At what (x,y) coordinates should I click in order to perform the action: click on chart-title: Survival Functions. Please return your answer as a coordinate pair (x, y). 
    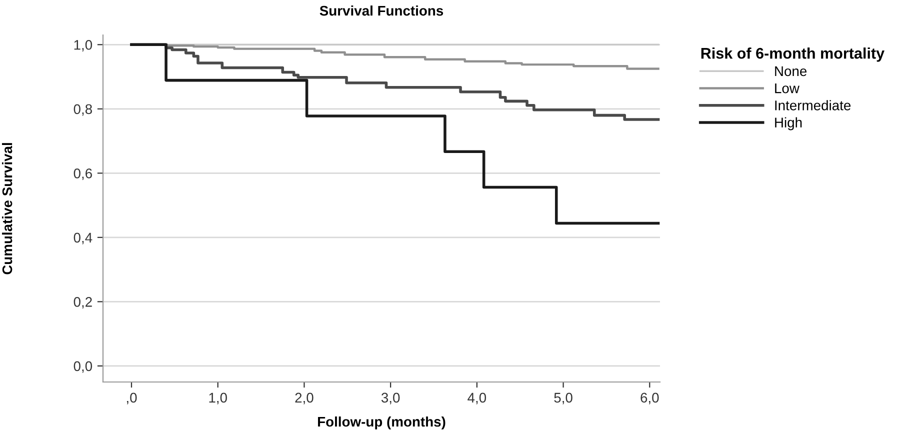
    Looking at the image, I should click on (382, 10).